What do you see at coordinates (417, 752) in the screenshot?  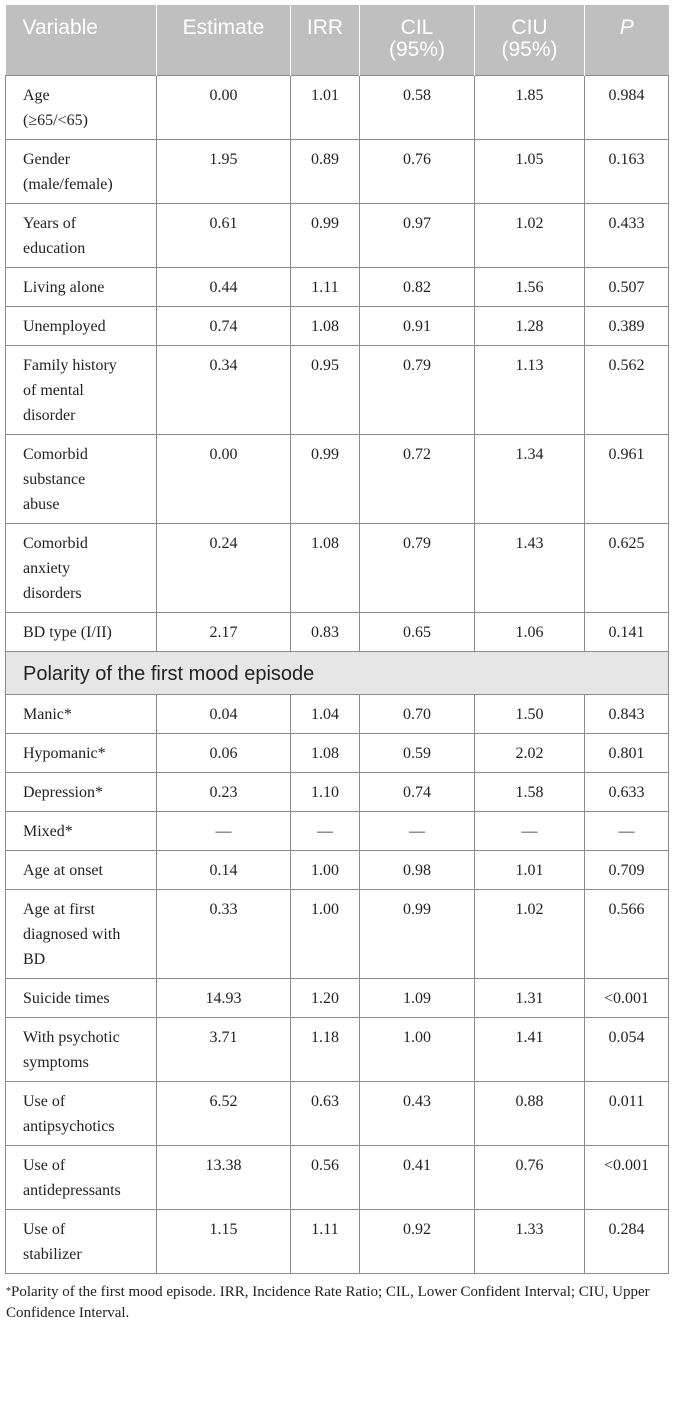 I see `cell-cil: 0.59` at bounding box center [417, 752].